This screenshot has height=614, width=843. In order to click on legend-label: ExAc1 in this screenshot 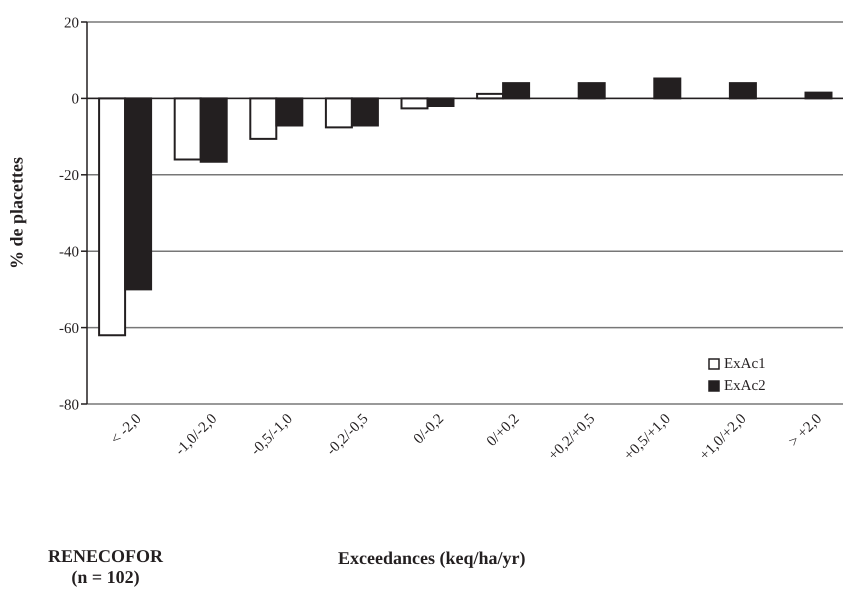, I will do `click(745, 364)`.